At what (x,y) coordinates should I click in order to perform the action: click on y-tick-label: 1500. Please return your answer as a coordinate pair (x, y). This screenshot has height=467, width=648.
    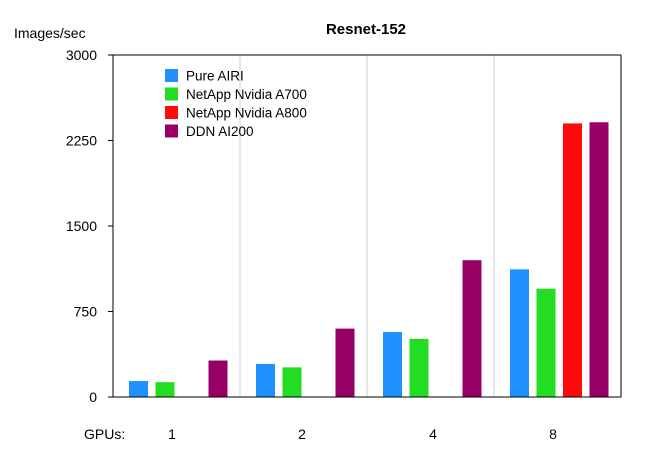
    Looking at the image, I should click on (81, 226).